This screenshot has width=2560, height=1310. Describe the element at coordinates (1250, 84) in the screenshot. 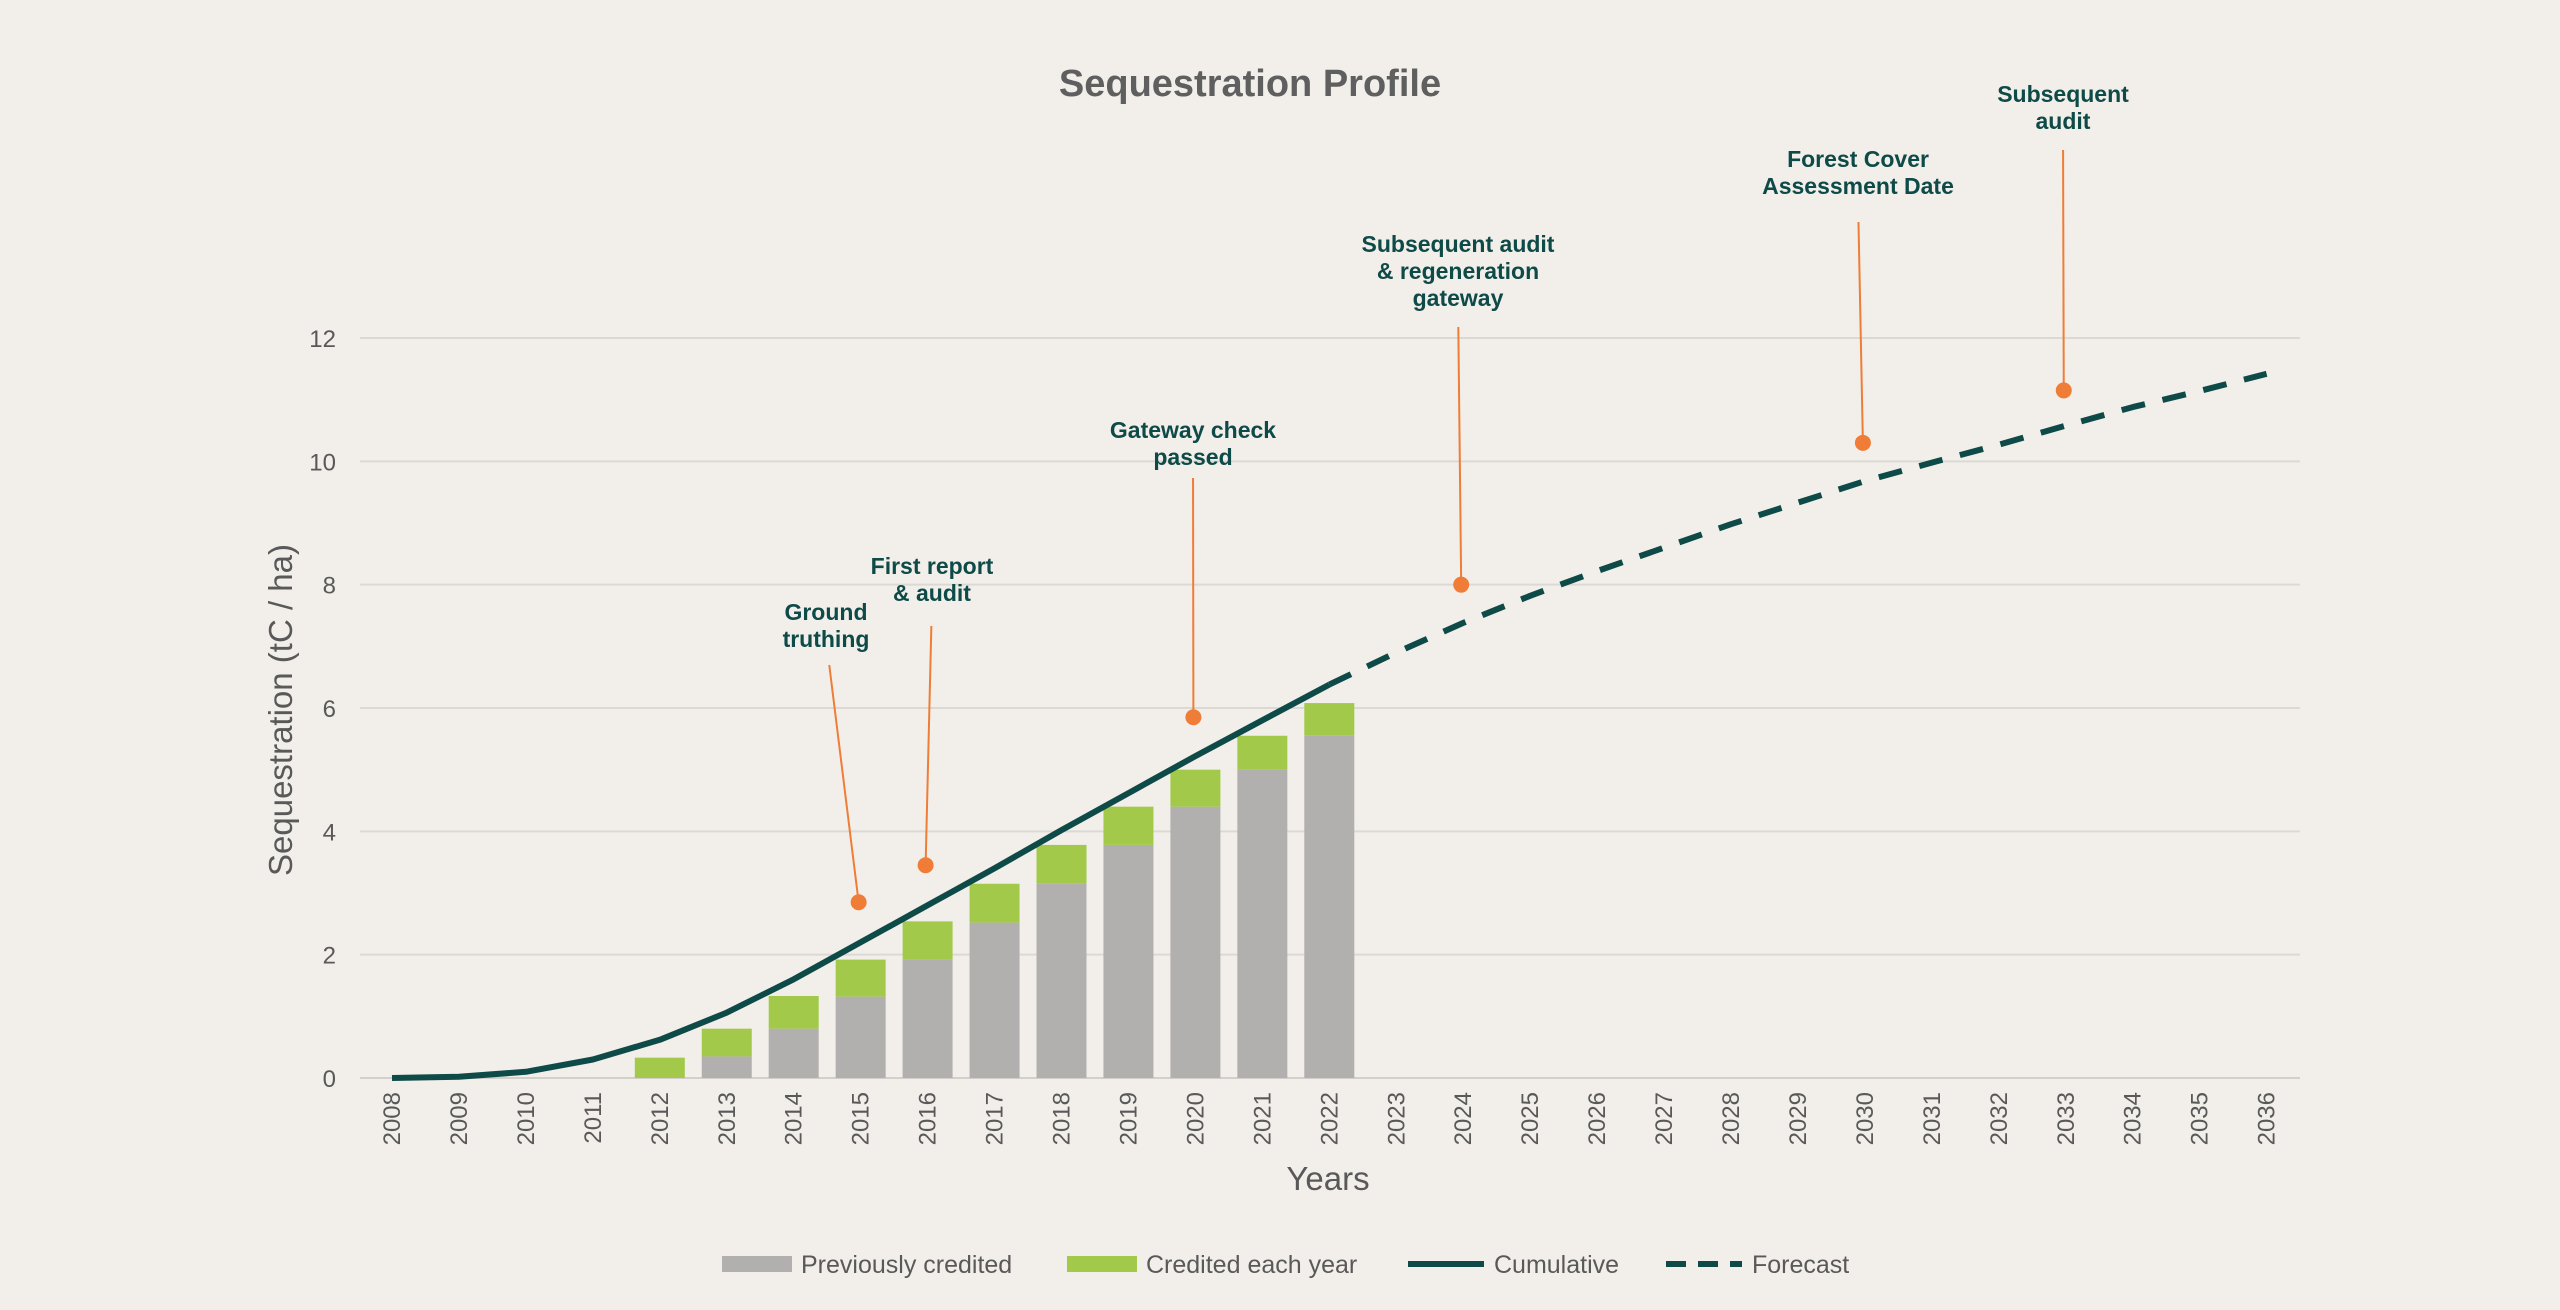

I see `chart-title: Sequestration Profile` at that location.